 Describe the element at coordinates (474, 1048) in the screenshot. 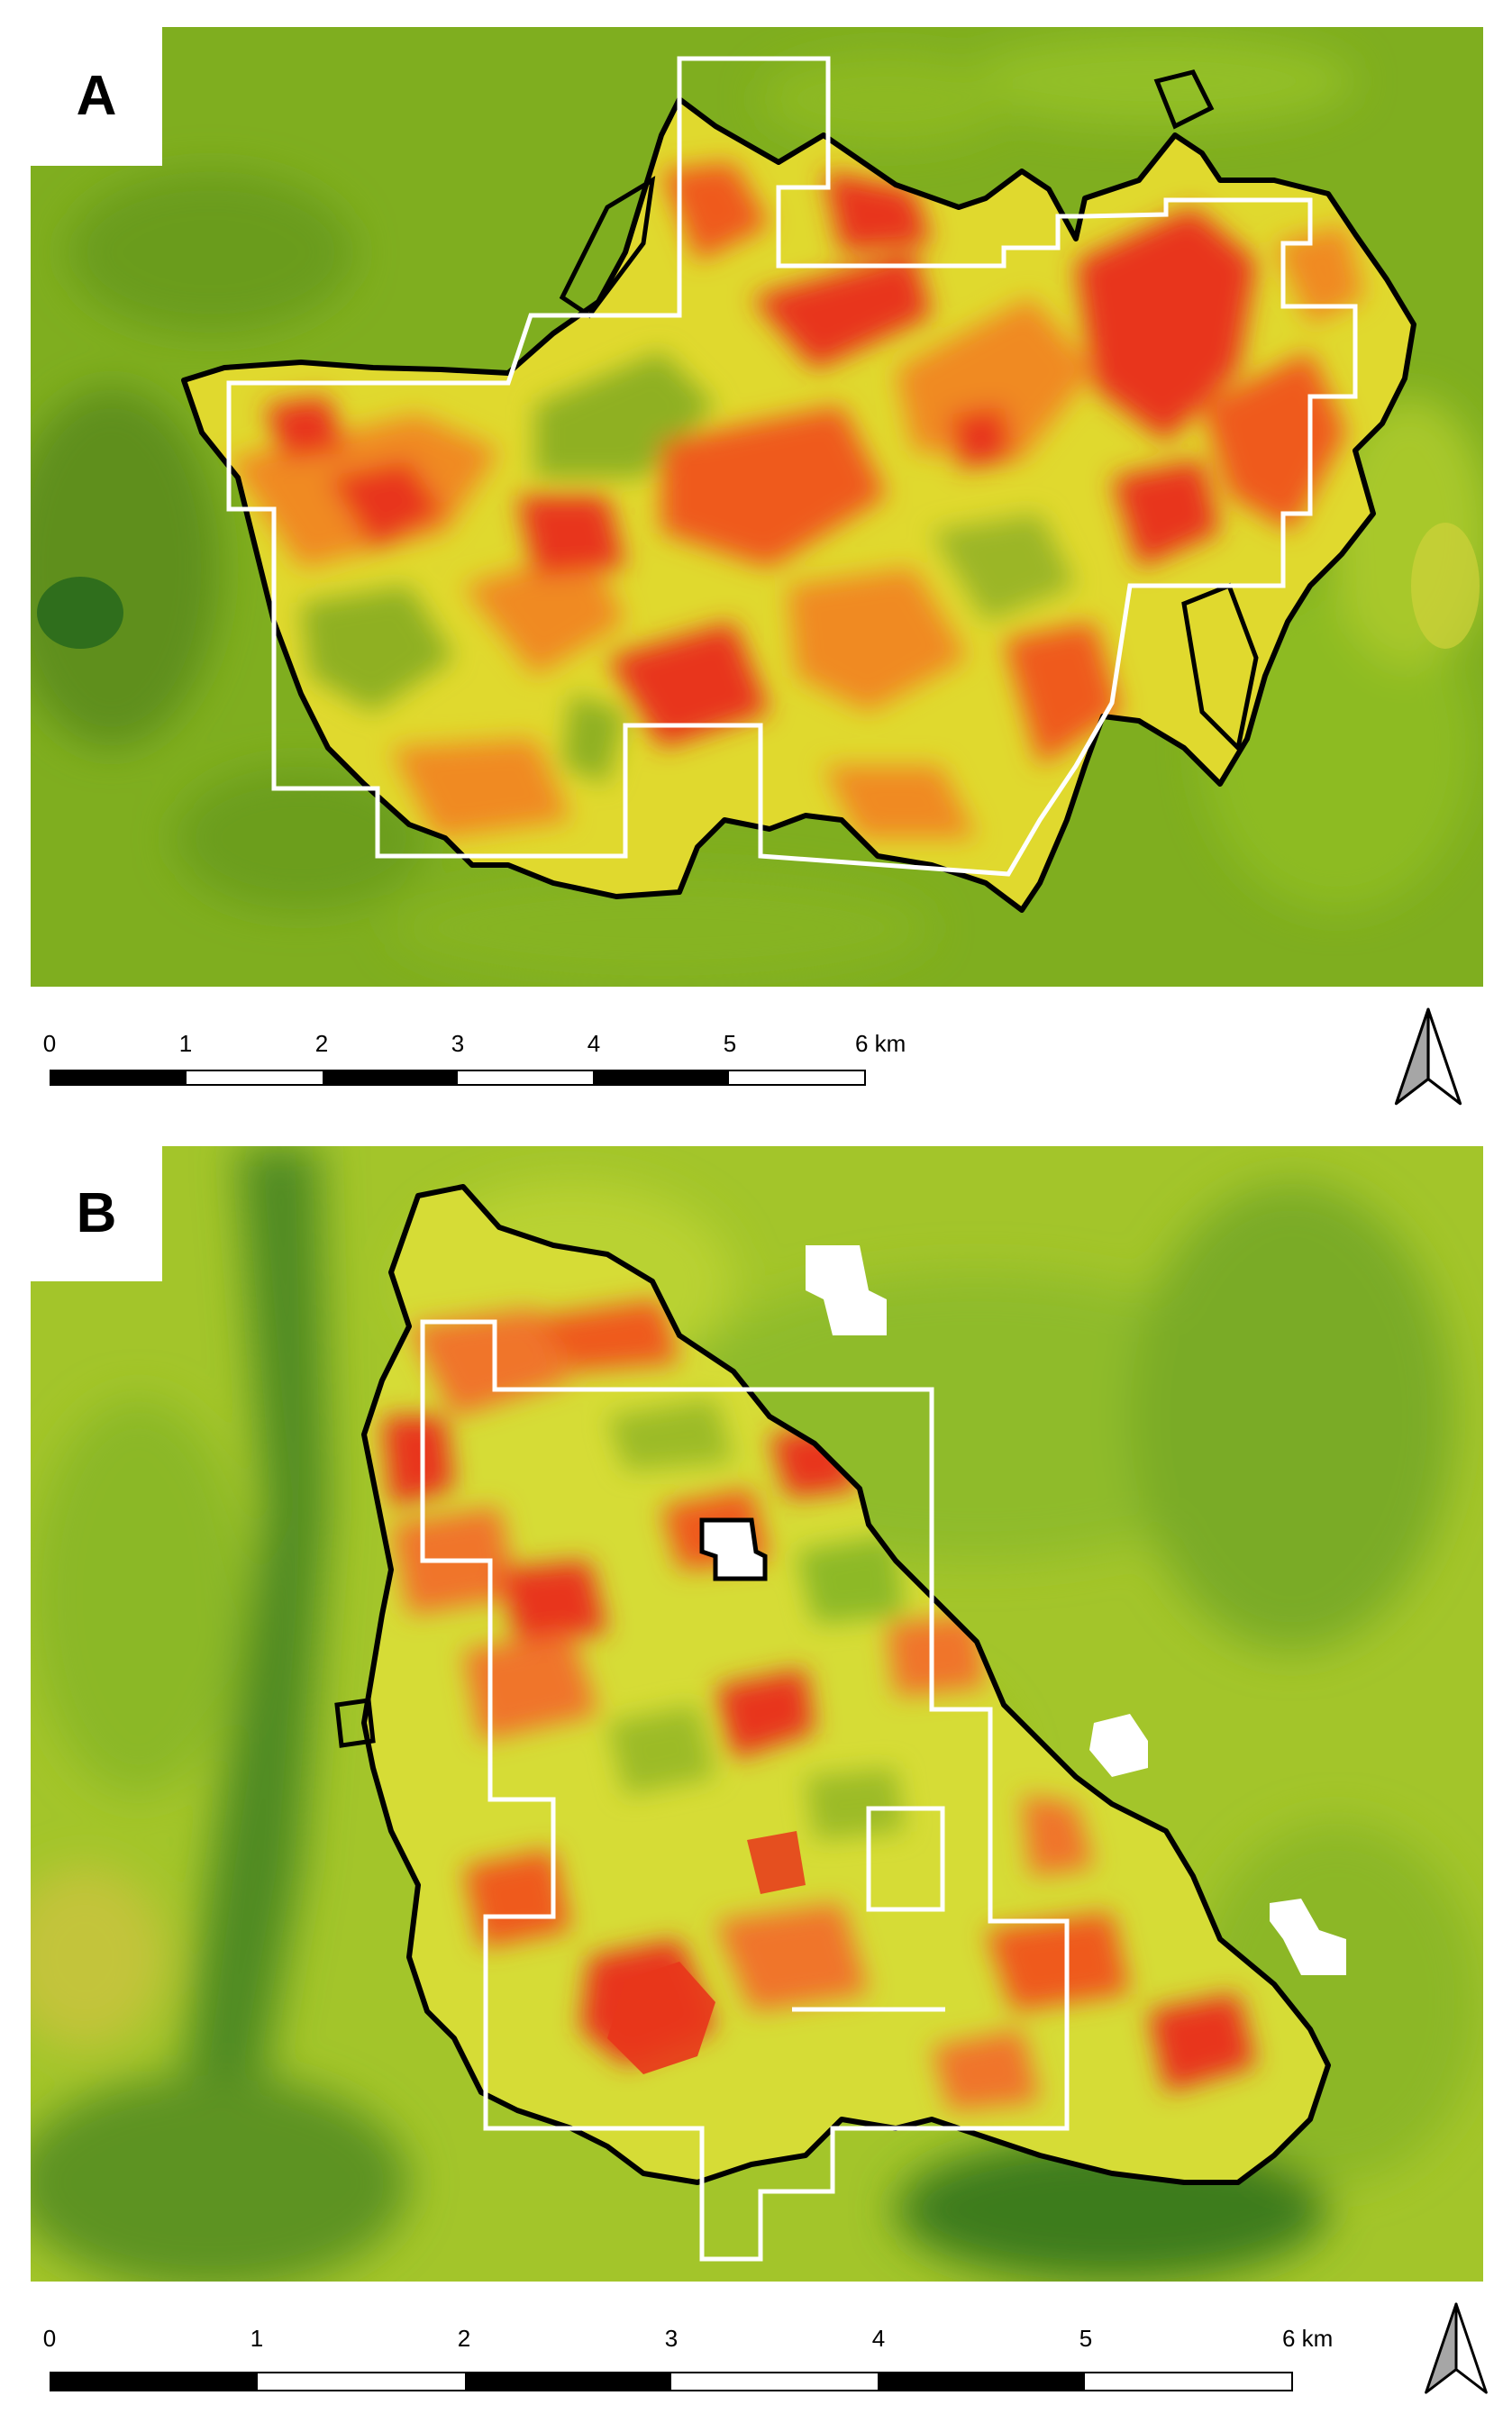

I see `scale-ticks-a: 0 1 2 3 4 5 6 km` at that location.